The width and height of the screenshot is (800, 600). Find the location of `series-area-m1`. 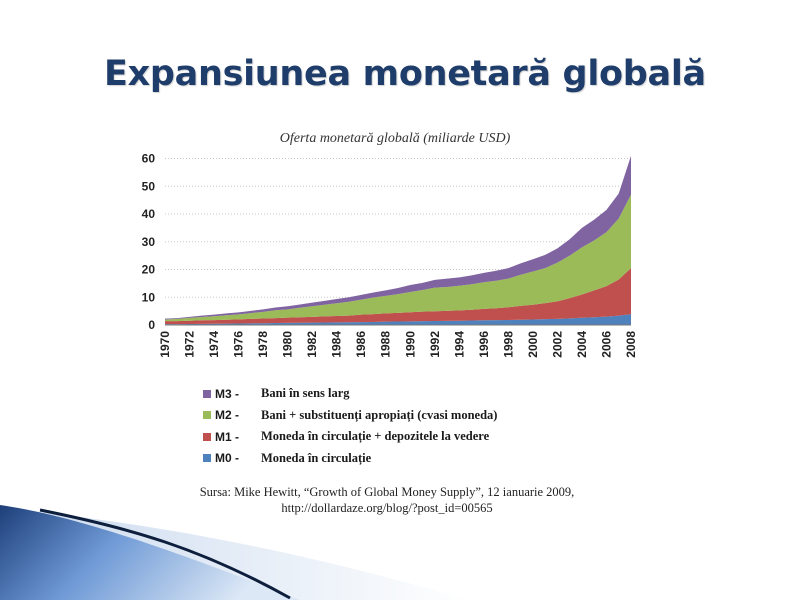

series-area-m1 is located at coordinates (398, 296).